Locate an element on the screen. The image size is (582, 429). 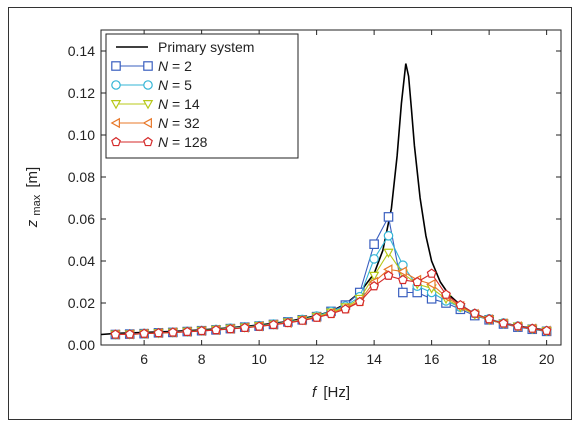
y-axis-unit: [m] is located at coordinates (32, 177).